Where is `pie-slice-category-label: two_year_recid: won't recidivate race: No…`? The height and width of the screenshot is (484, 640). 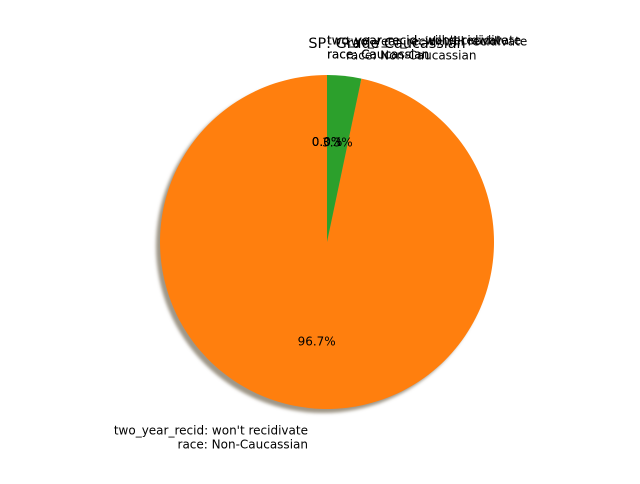 pie-slice-category-label: two_year_recid: won't recidivate race: No… is located at coordinates (211, 438).